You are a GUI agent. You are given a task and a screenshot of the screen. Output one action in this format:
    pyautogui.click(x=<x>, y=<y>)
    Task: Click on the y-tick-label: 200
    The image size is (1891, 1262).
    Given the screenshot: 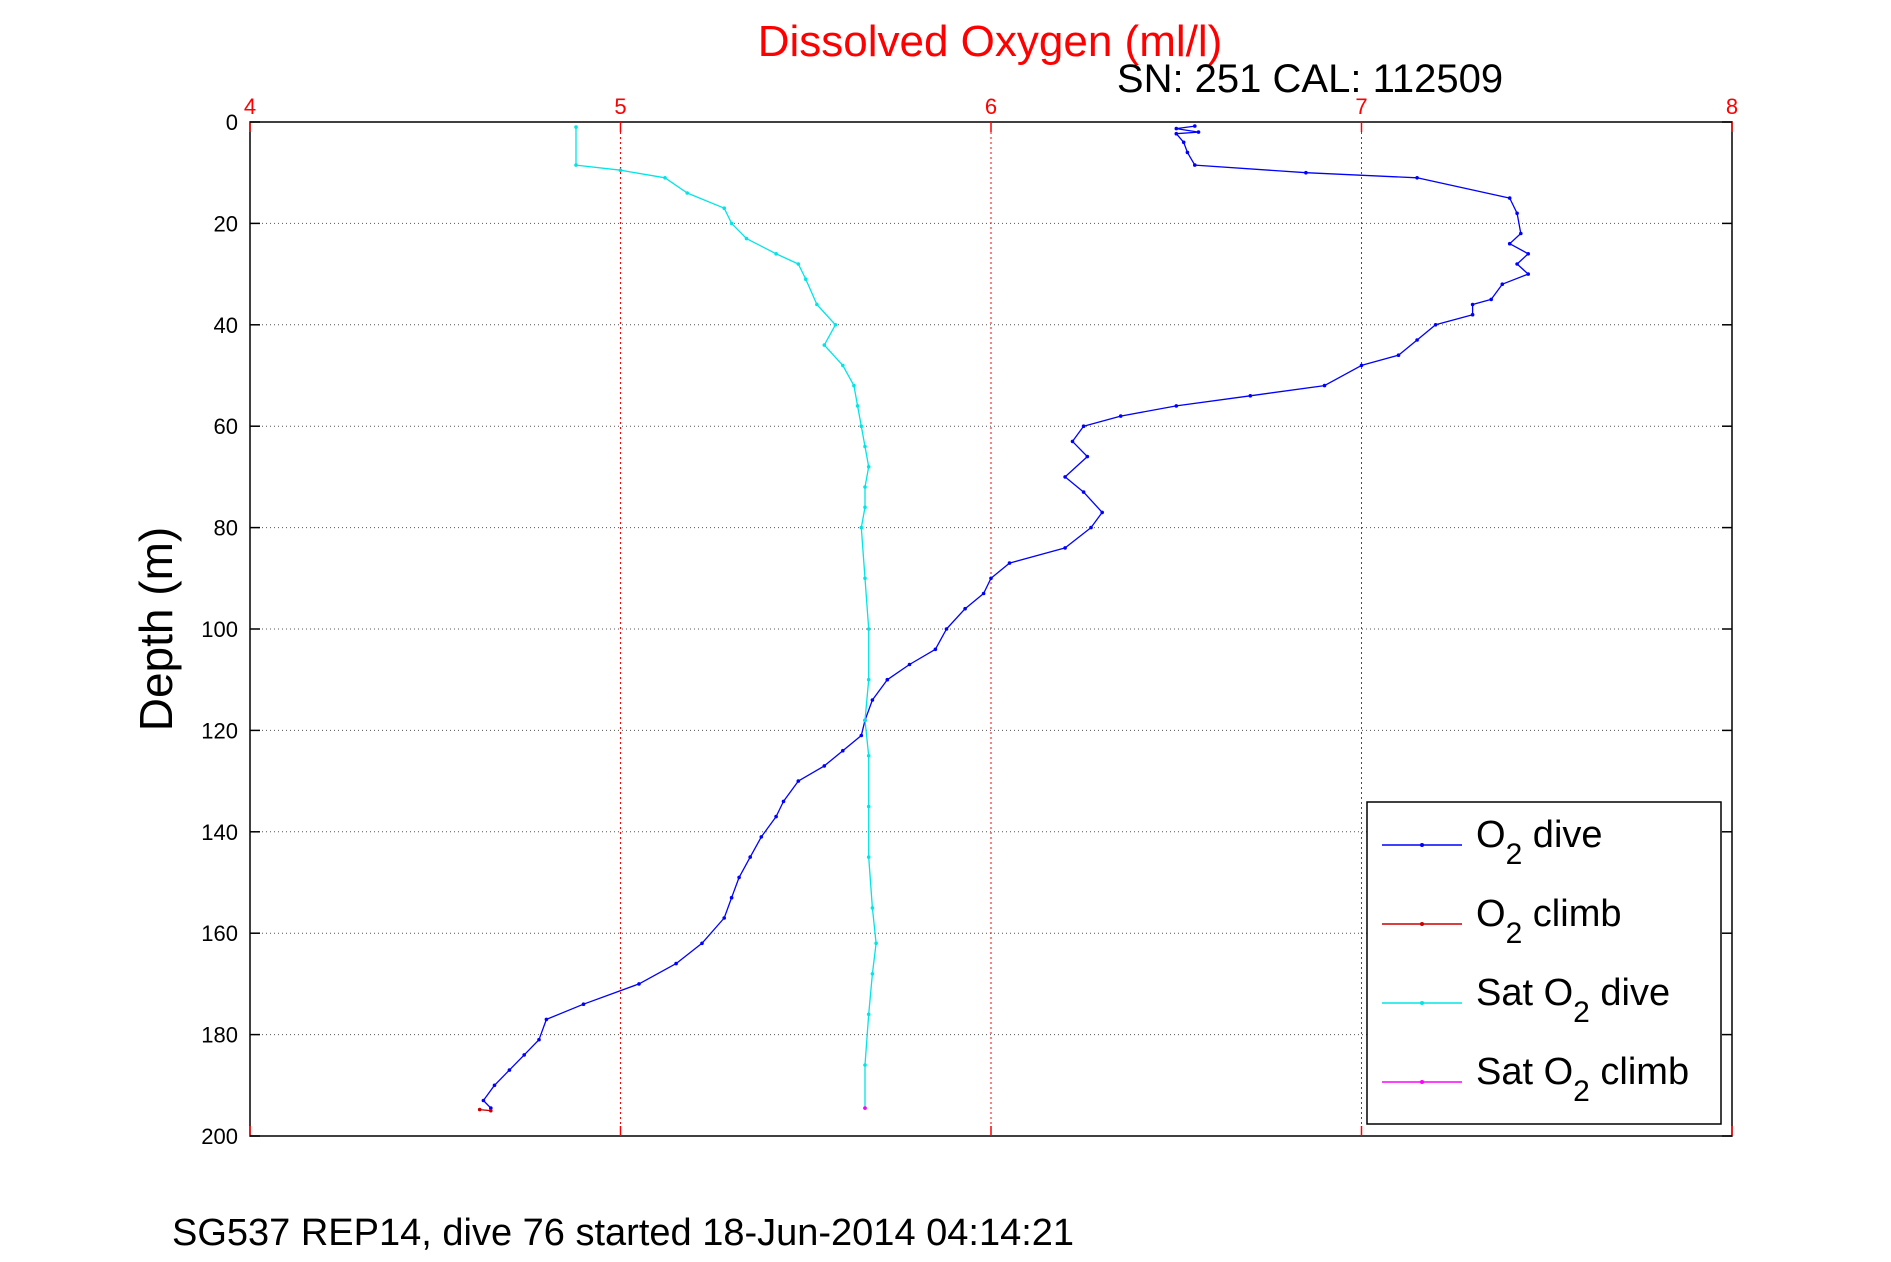 What is the action you would take?
    pyautogui.click(x=219, y=1136)
    